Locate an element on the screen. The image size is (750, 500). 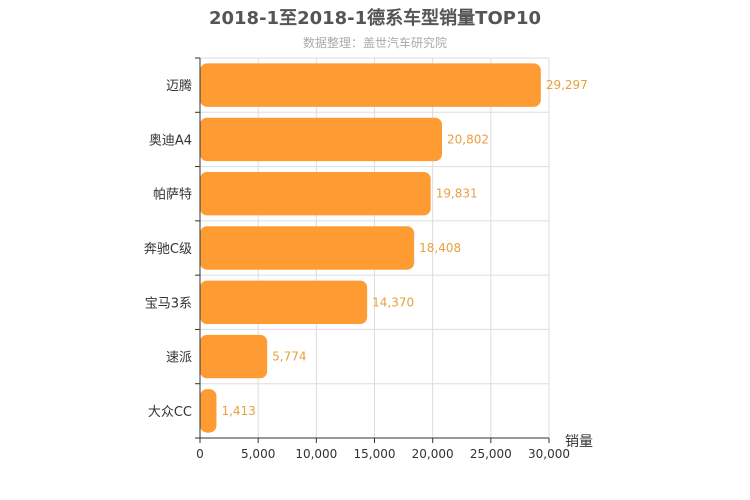
value-label: 20,802 is located at coordinates (468, 139).